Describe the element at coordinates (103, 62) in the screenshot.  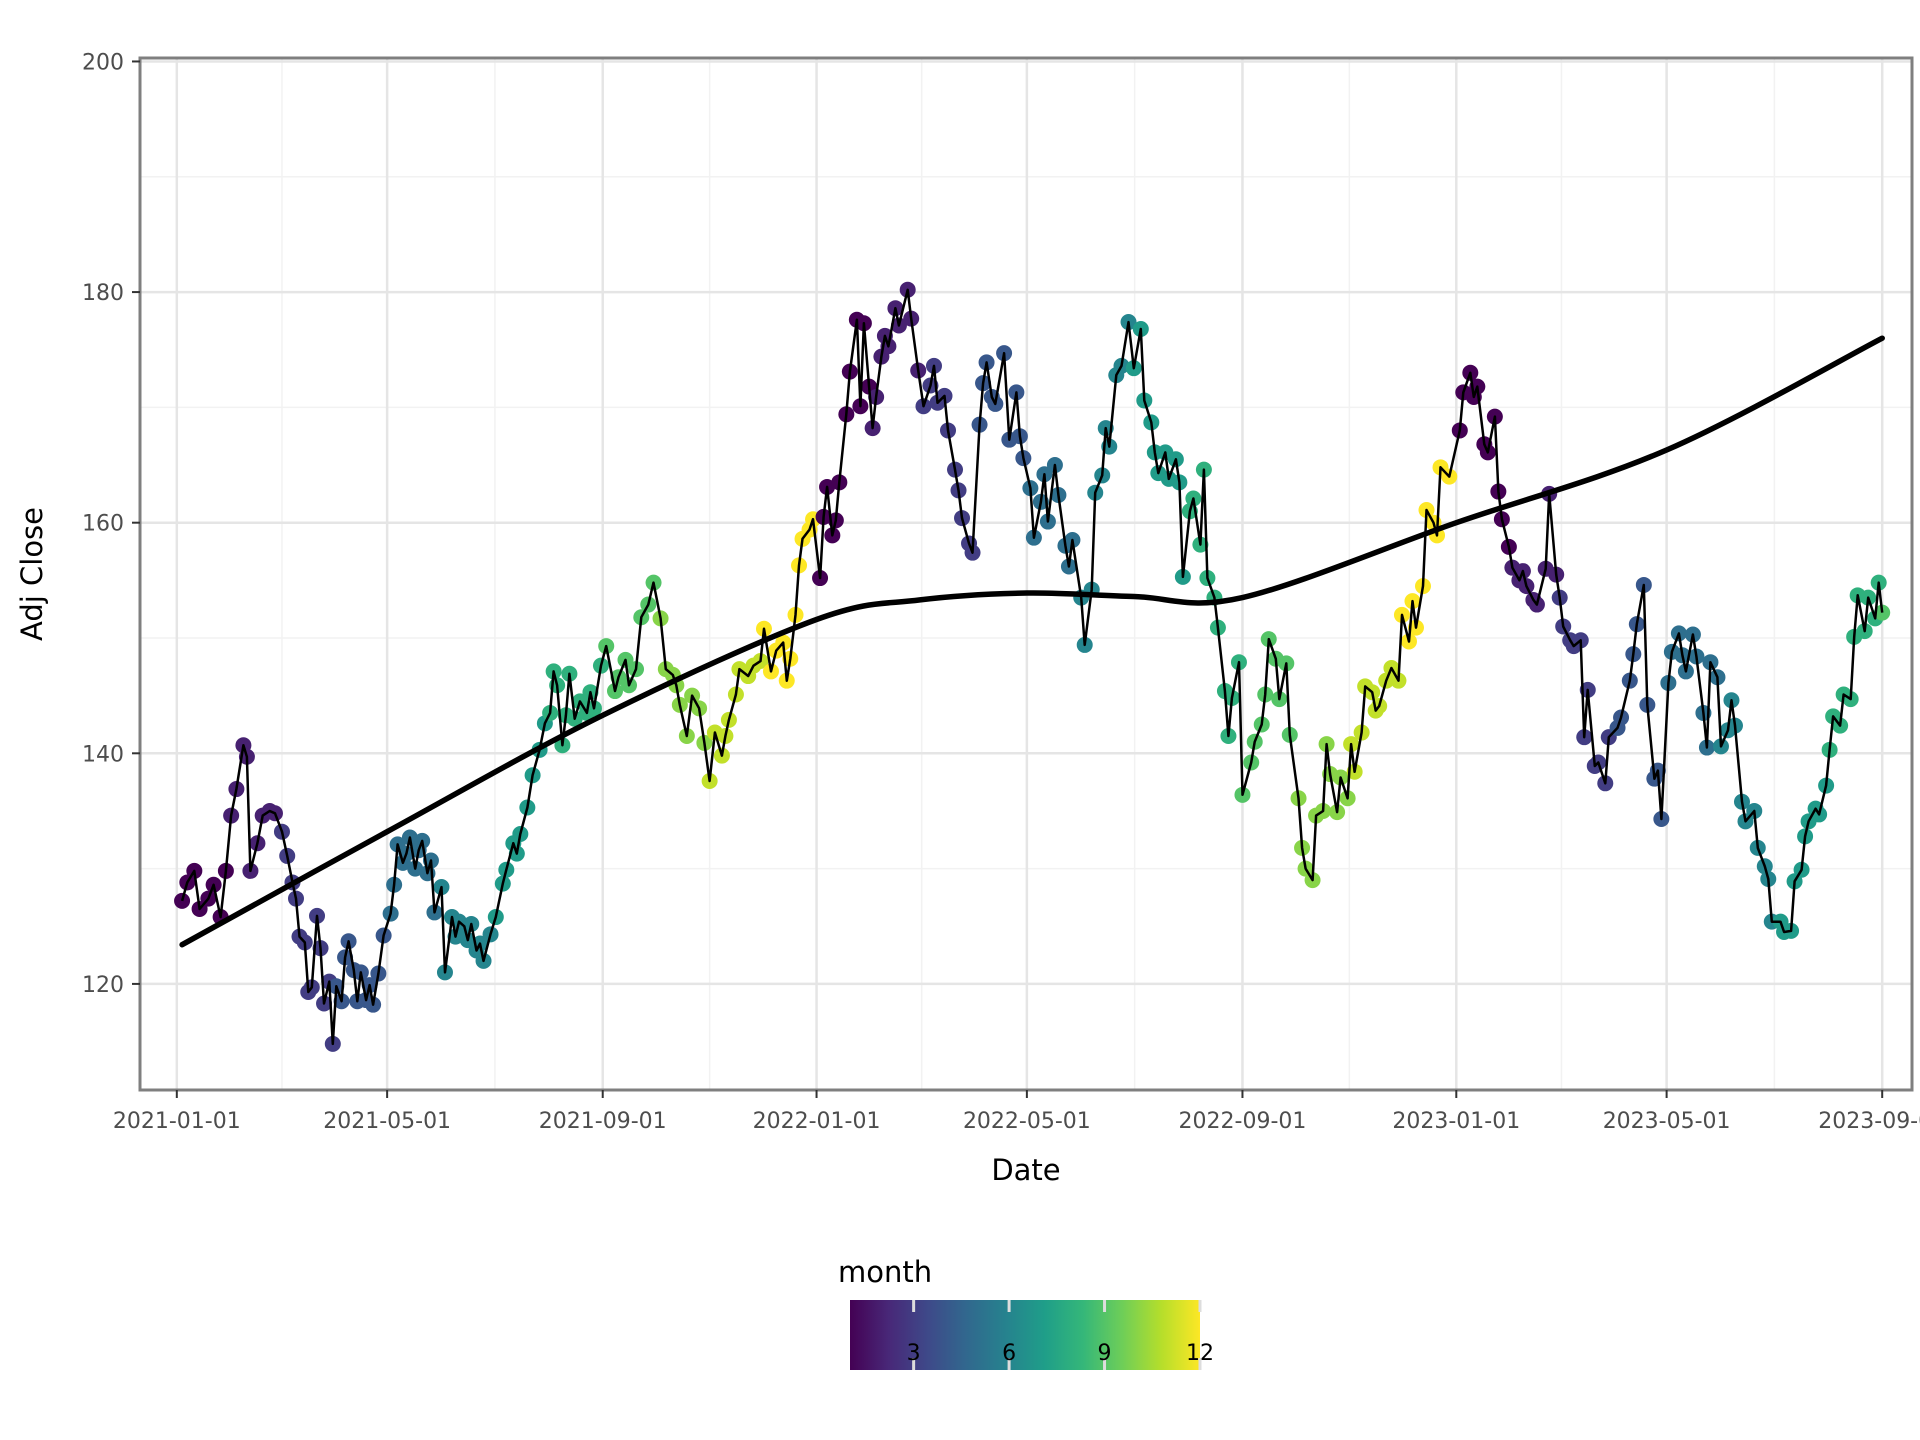
I see `y-tick-label: 200` at that location.